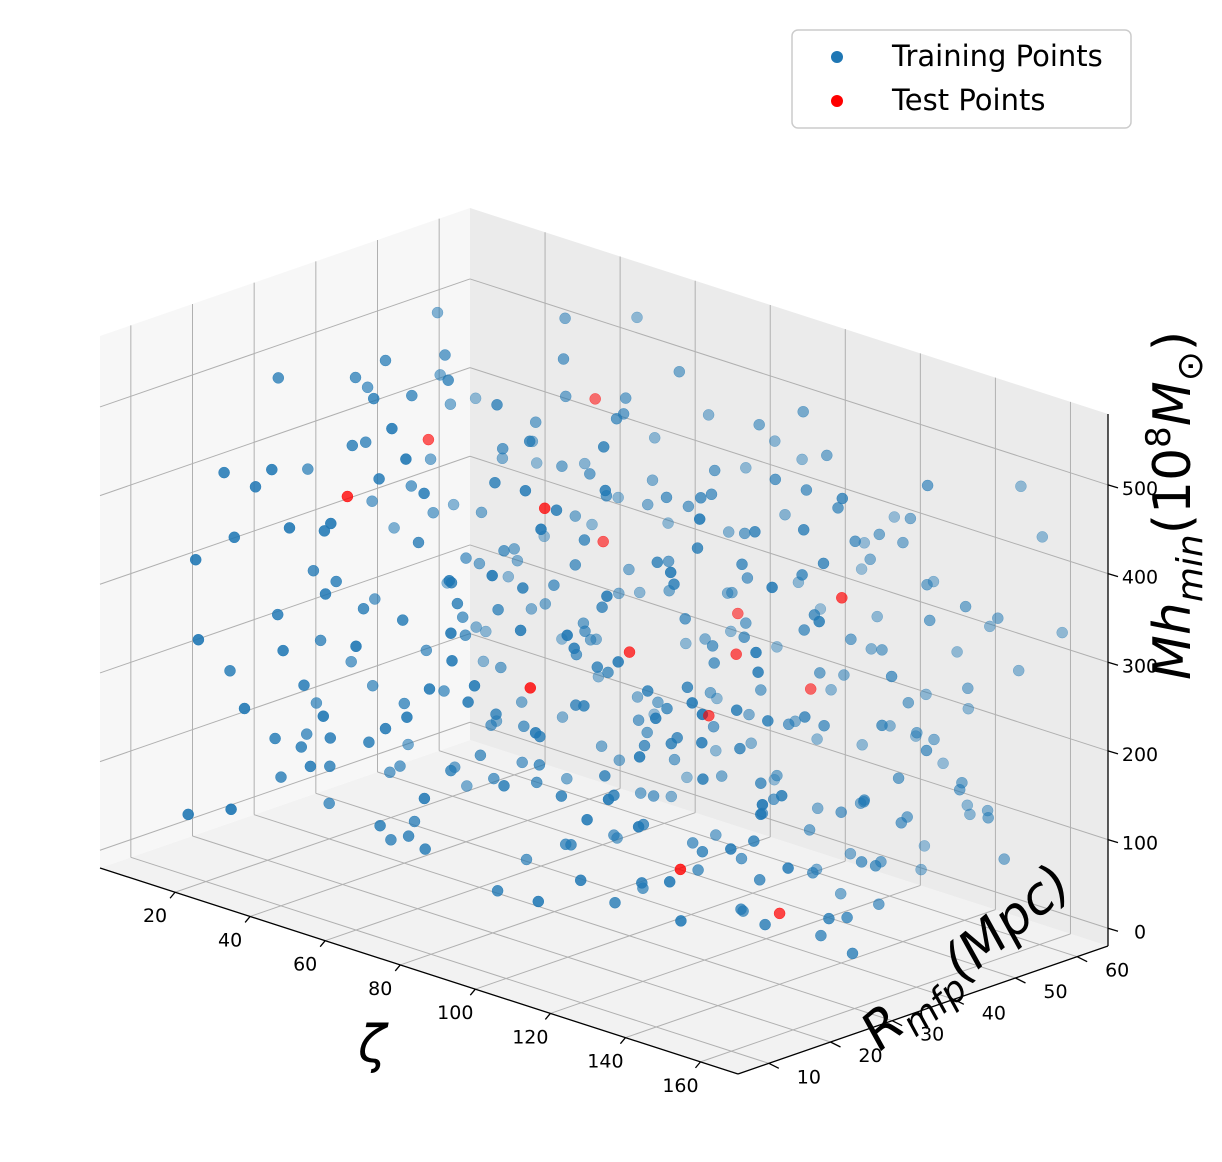  I want to click on z-tick-label: 200, so click(1140, 755).